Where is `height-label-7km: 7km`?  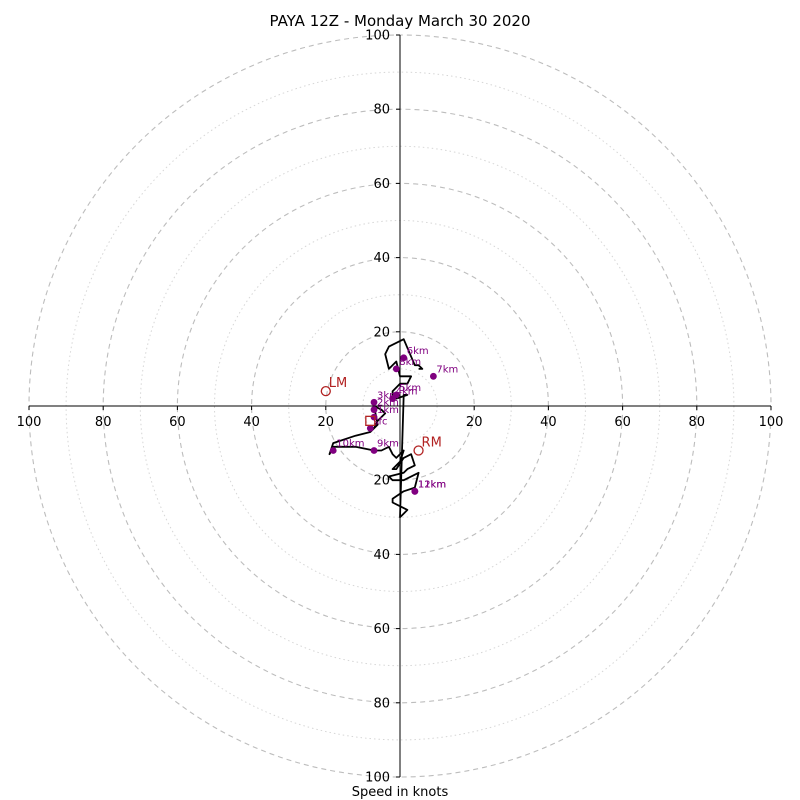
height-label-7km: 7km is located at coordinates (447, 369).